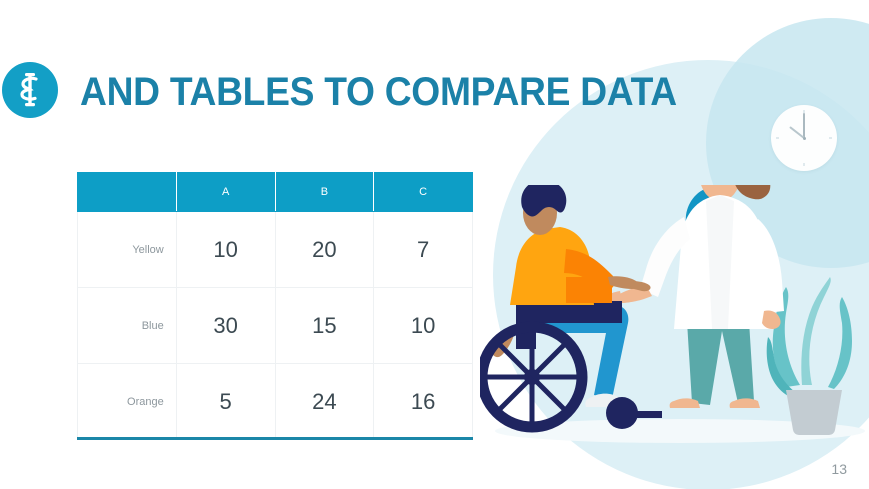 The width and height of the screenshot is (869, 489). What do you see at coordinates (127, 325) in the screenshot?
I see `table-row-label: Blue` at bounding box center [127, 325].